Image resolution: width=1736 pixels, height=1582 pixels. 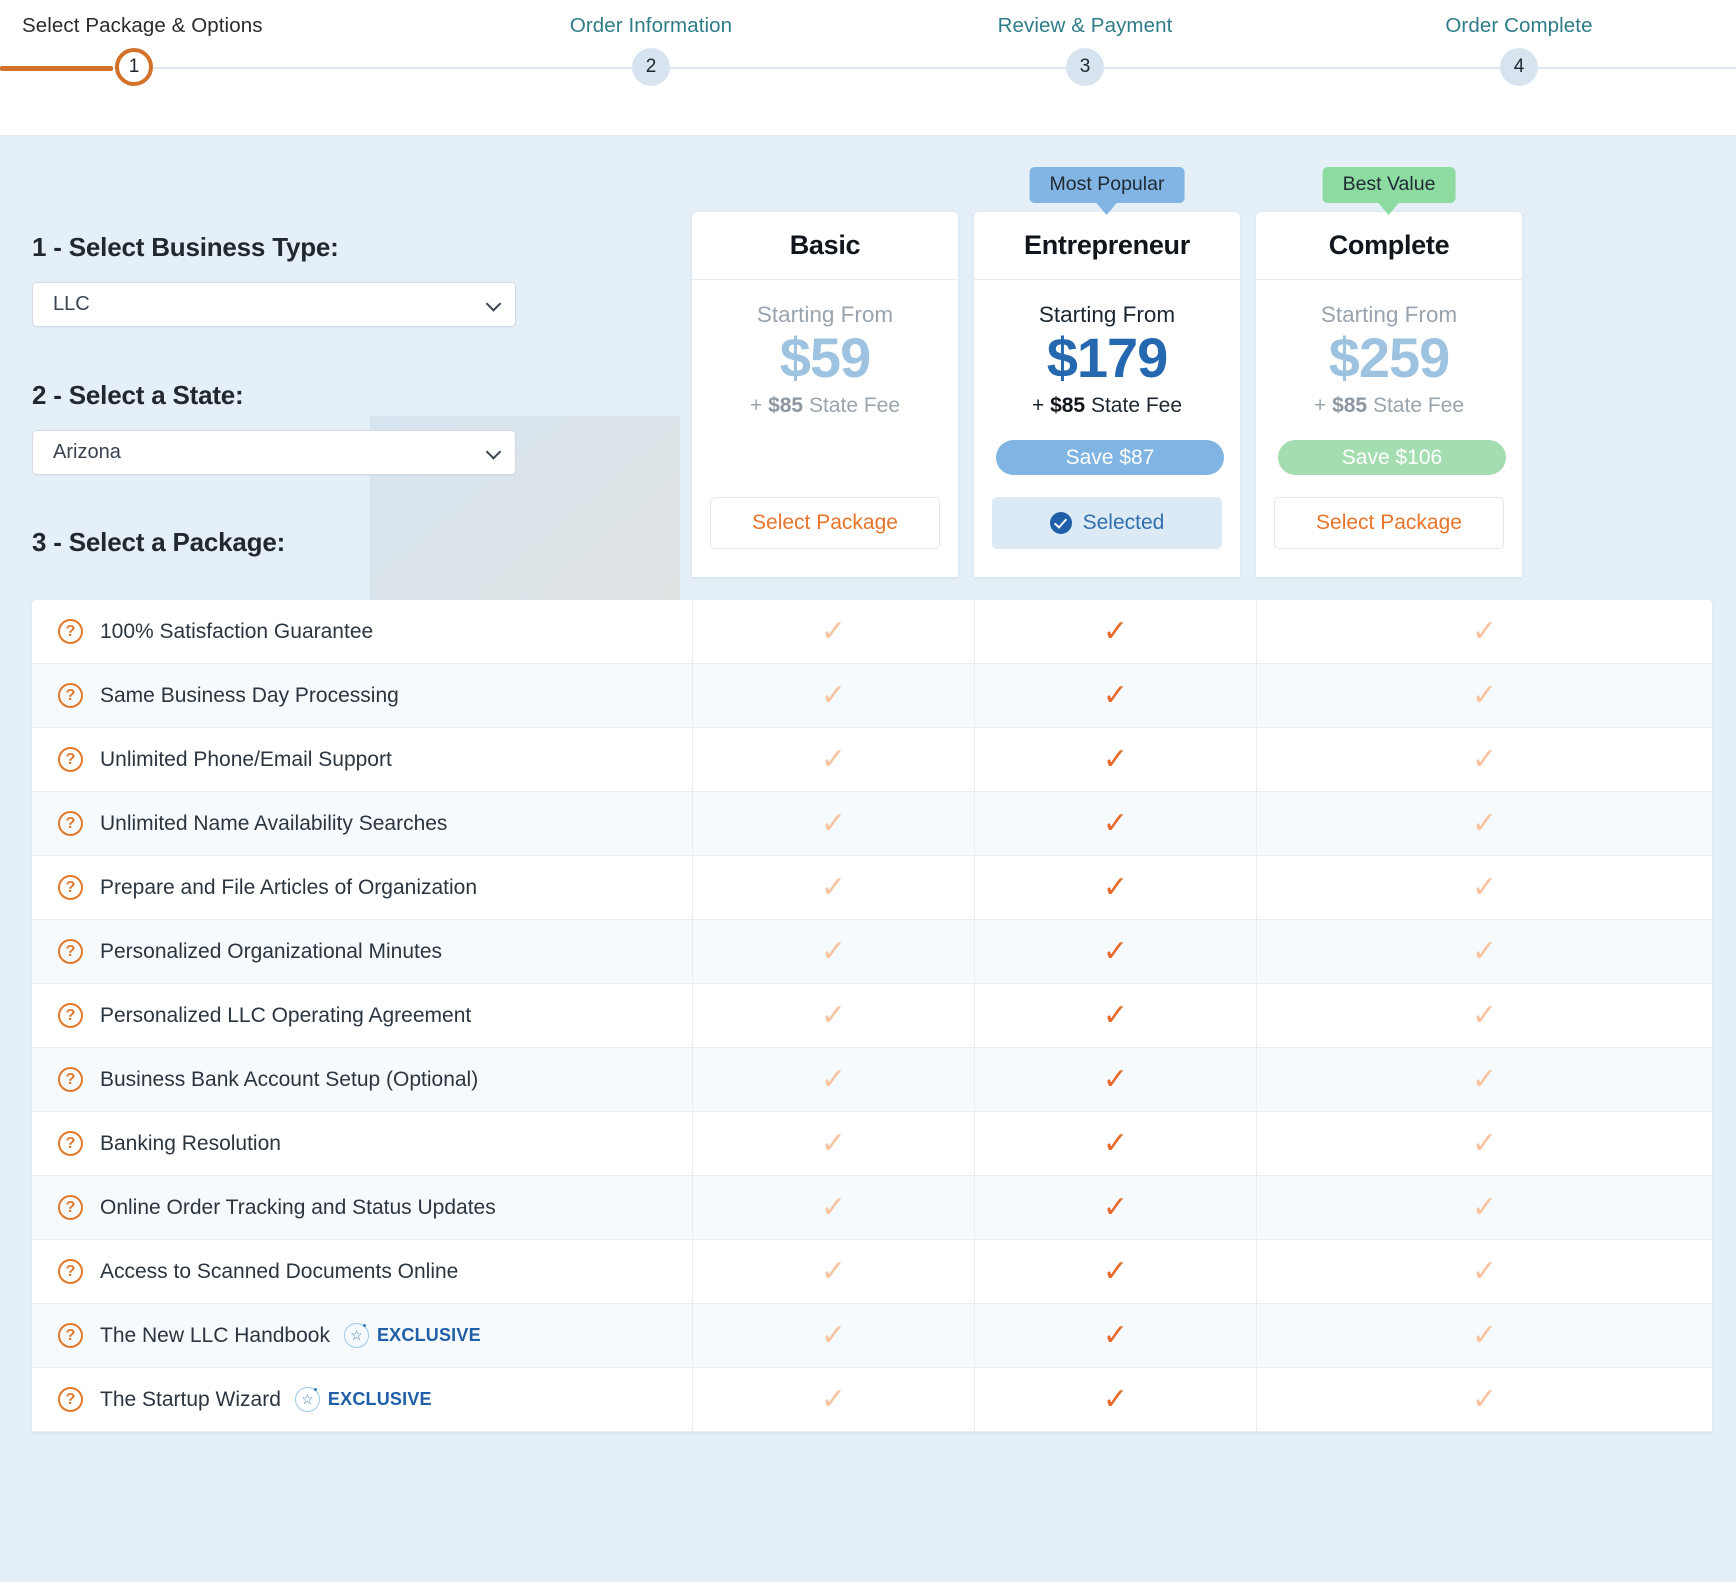 What do you see at coordinates (217, 26) in the screenshot?
I see `stepper-step-1: Select Package & Options` at bounding box center [217, 26].